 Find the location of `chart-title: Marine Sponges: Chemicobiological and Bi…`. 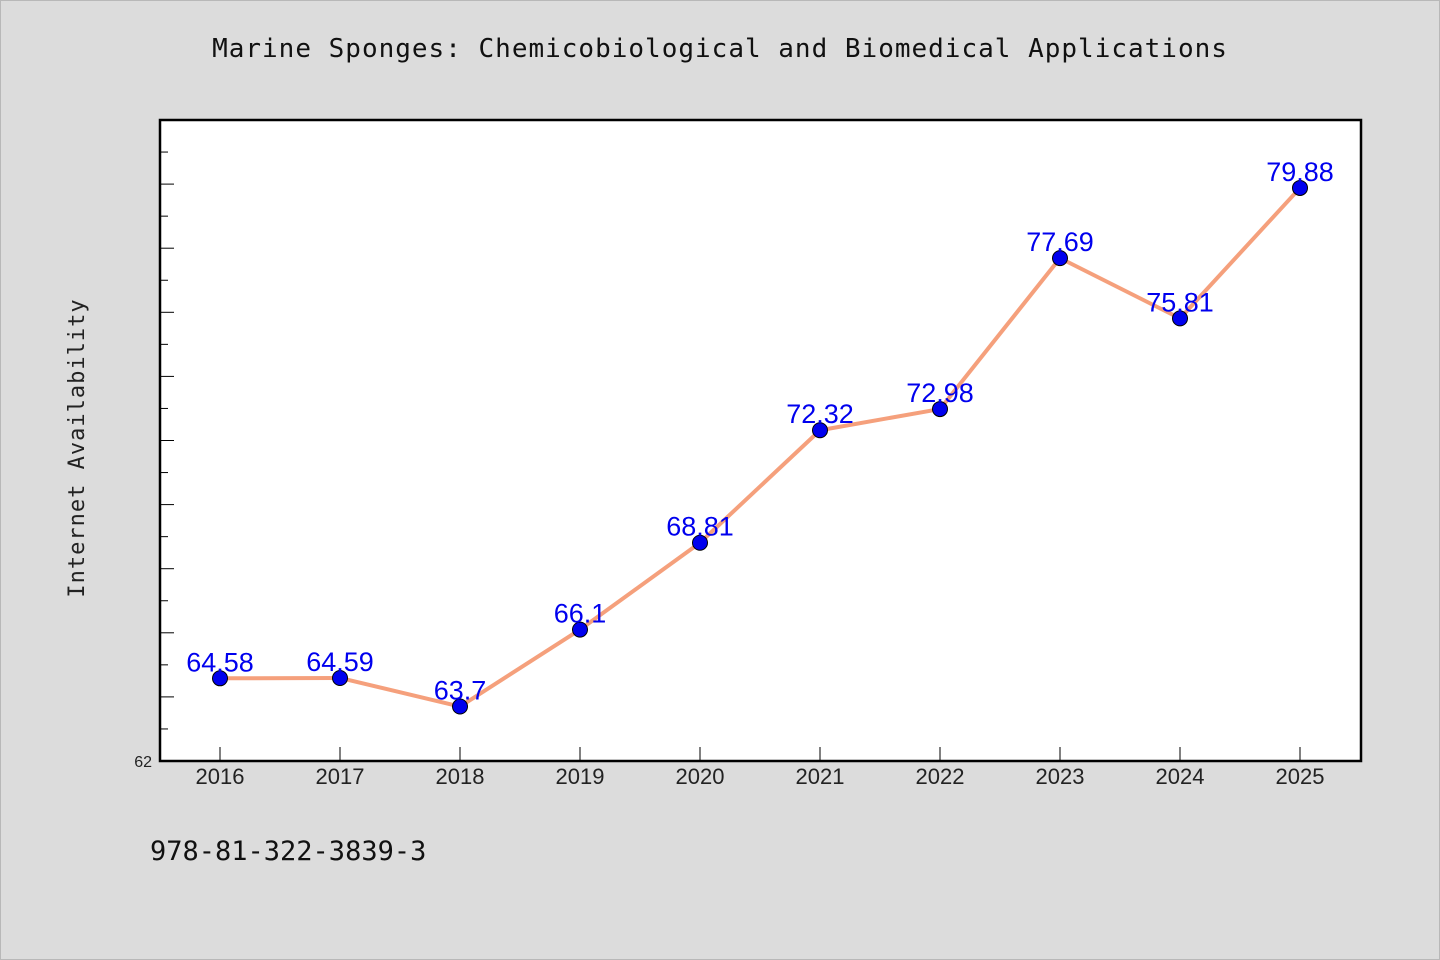

chart-title: Marine Sponges: Chemicobiological and Bi… is located at coordinates (720, 49).